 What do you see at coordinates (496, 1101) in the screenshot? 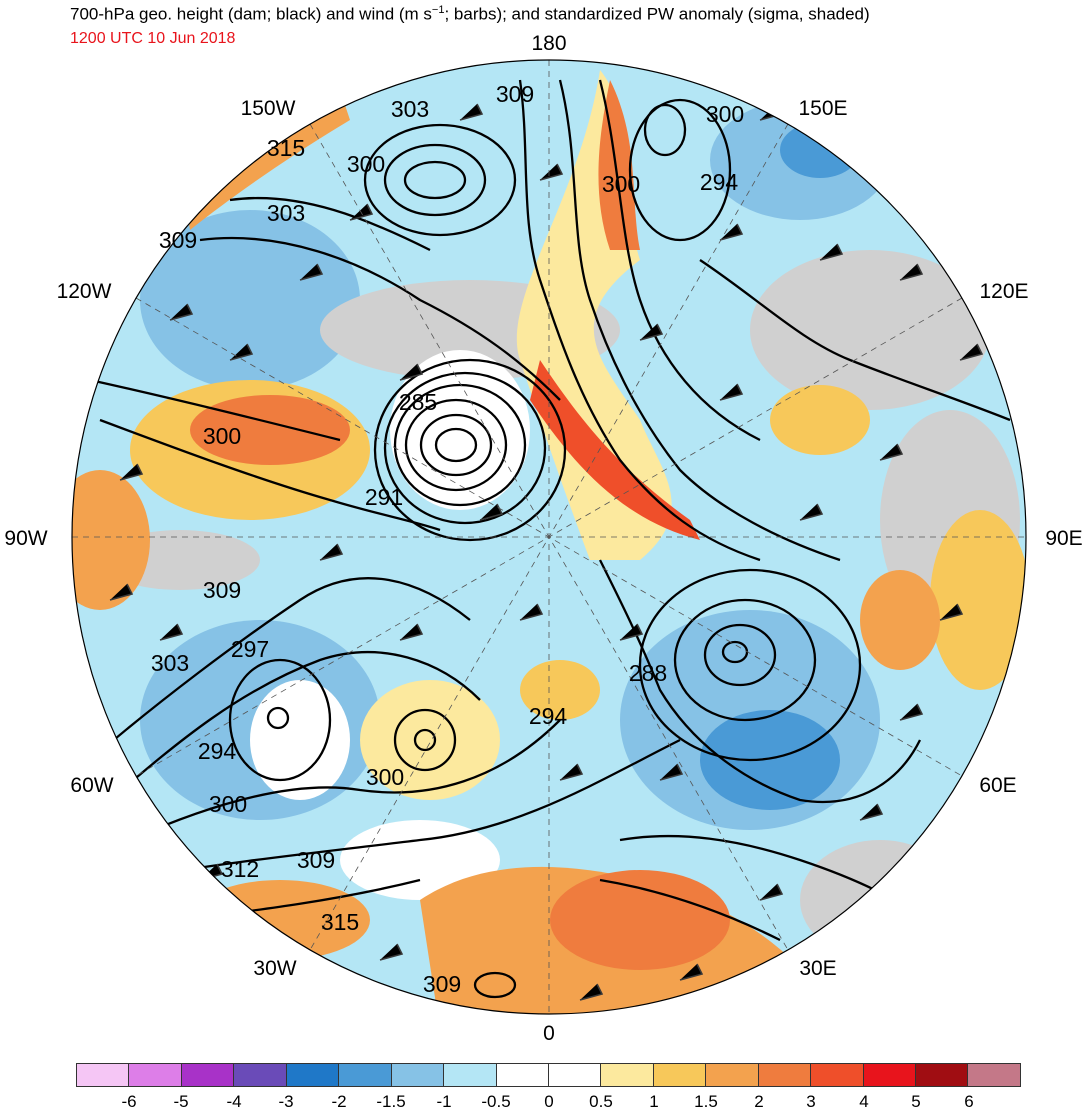
I see `legend-tick-label: -0.5` at bounding box center [496, 1101].